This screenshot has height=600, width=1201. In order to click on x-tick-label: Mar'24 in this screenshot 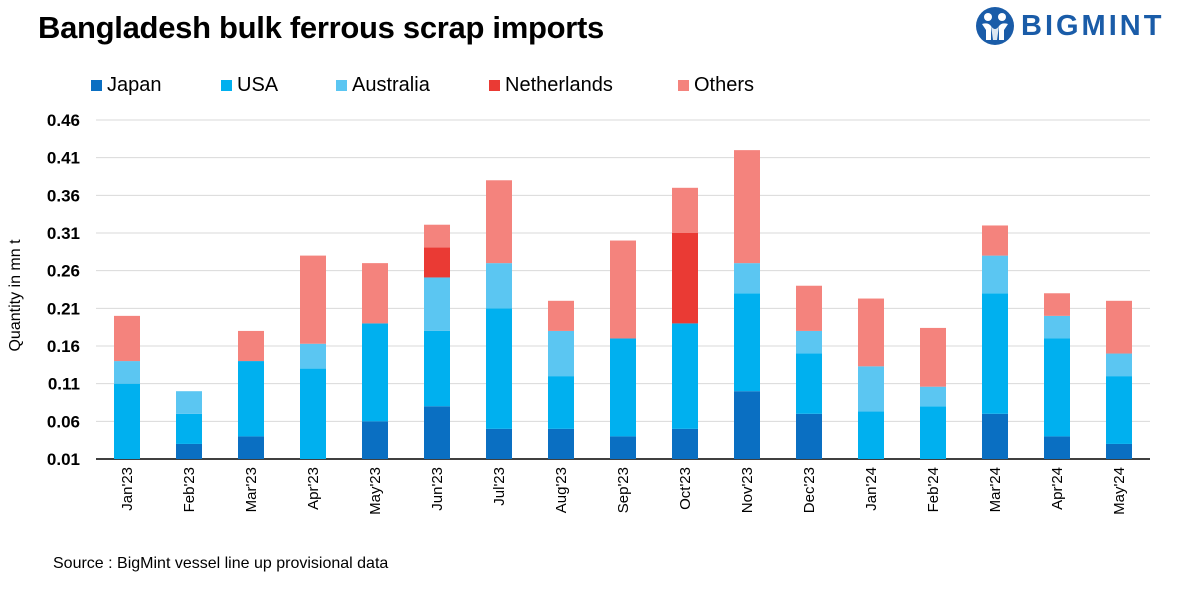, I will do `click(995, 489)`.